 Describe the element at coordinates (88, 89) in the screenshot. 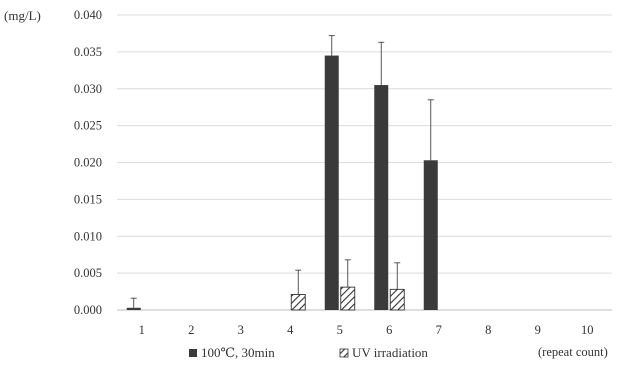

I see `y-tick-label: 0.030` at that location.